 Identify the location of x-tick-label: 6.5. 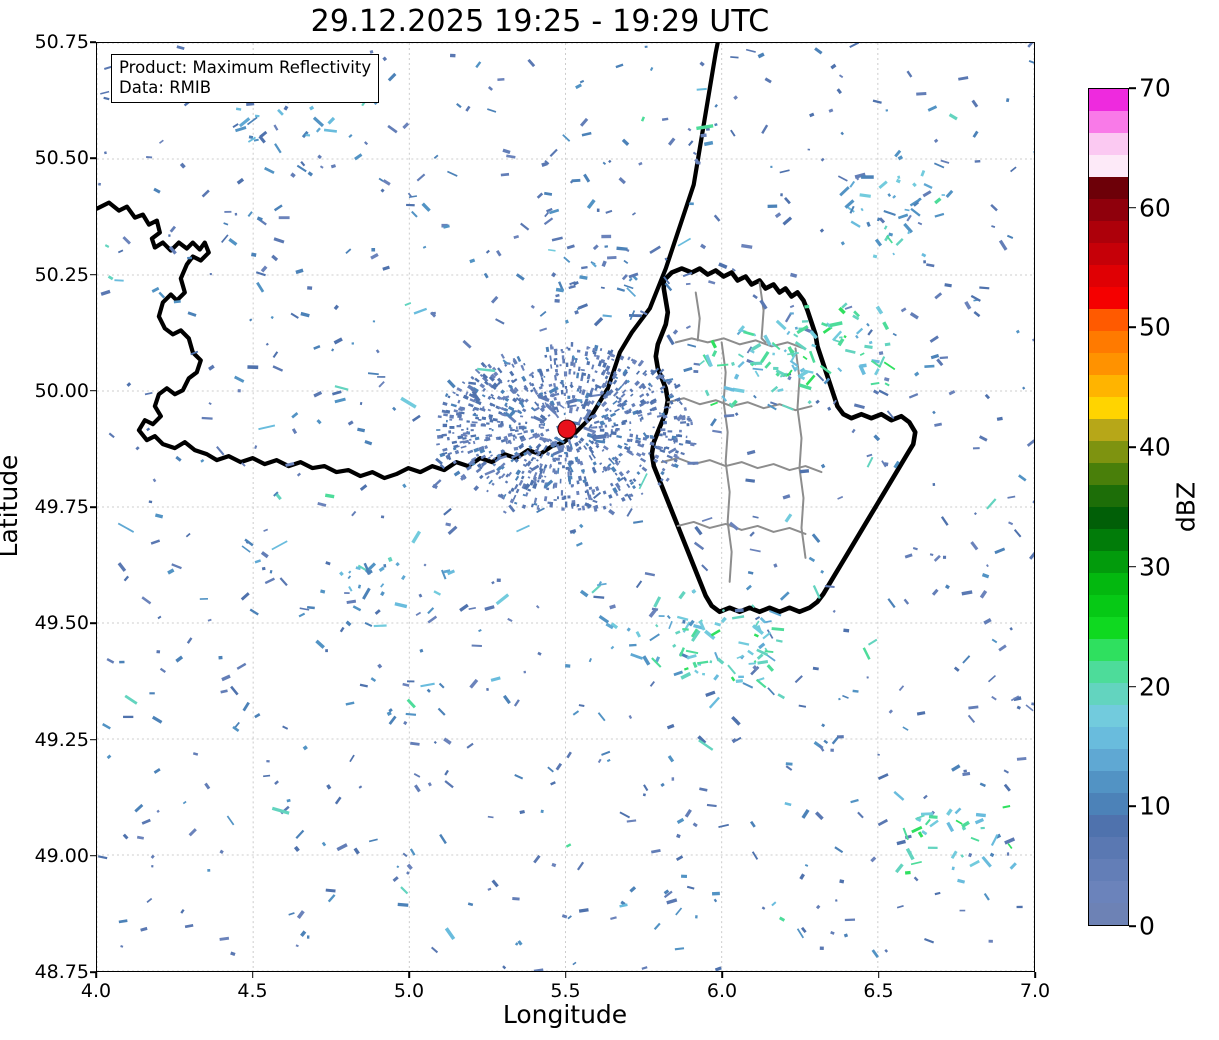
(878, 991).